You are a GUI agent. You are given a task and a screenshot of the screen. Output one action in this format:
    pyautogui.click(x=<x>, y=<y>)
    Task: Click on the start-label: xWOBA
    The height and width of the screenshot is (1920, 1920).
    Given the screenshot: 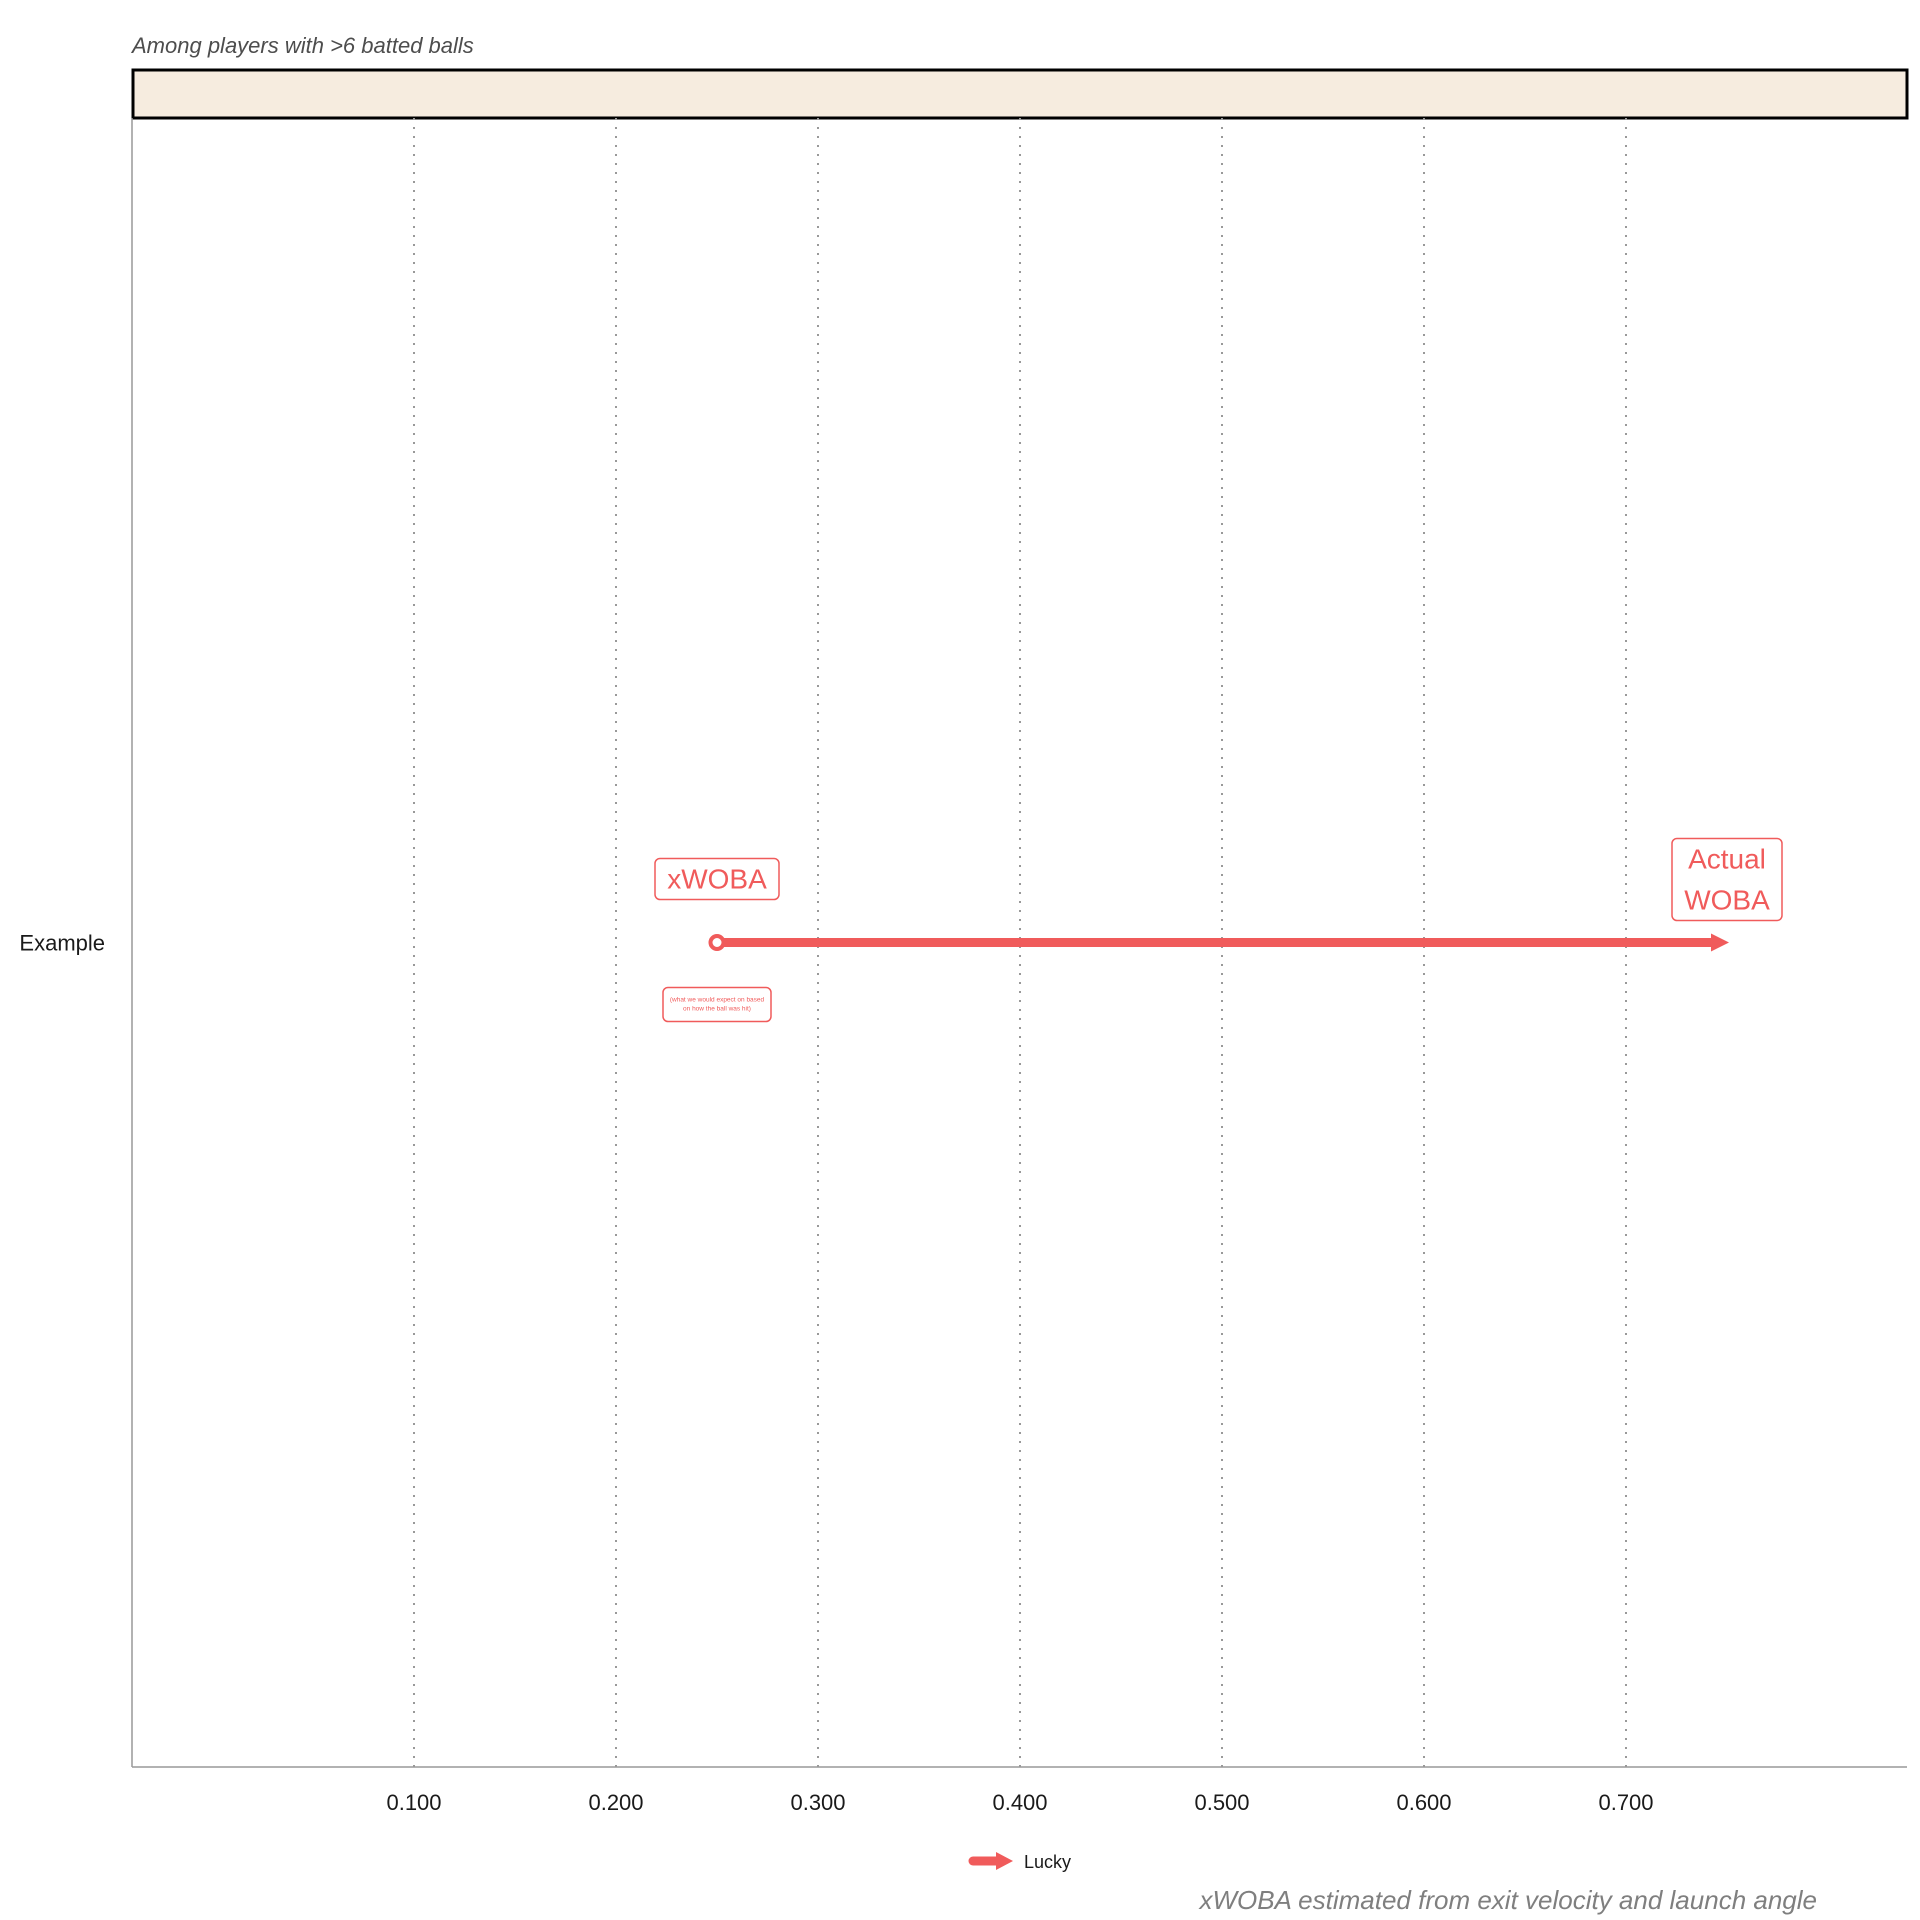 What is the action you would take?
    pyautogui.click(x=717, y=879)
    